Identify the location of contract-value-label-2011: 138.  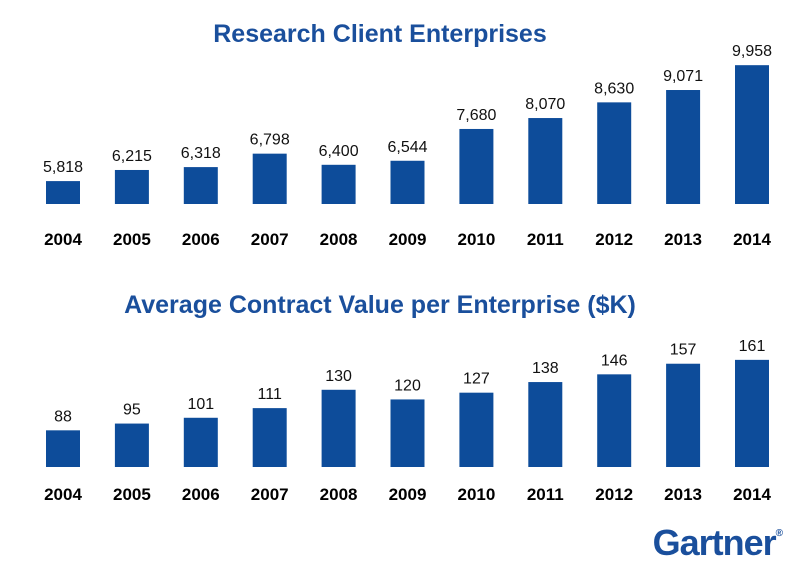
(545, 368).